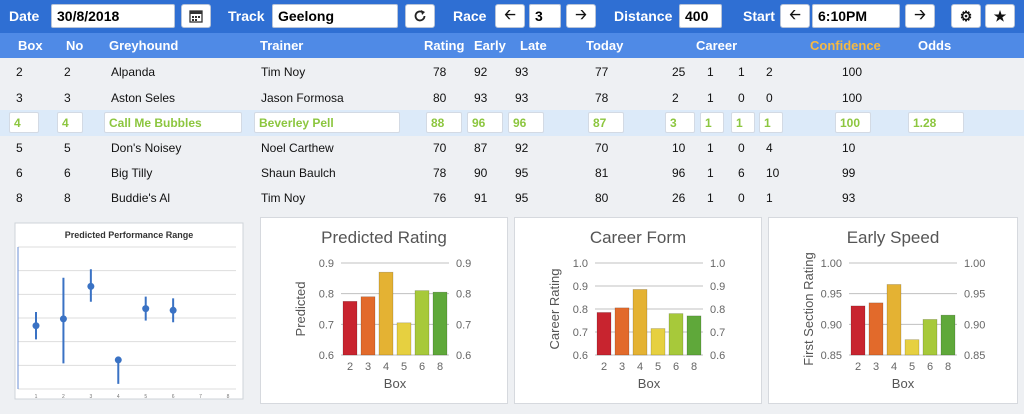  Describe the element at coordinates (717, 45) in the screenshot. I see `col-career: Career` at that location.